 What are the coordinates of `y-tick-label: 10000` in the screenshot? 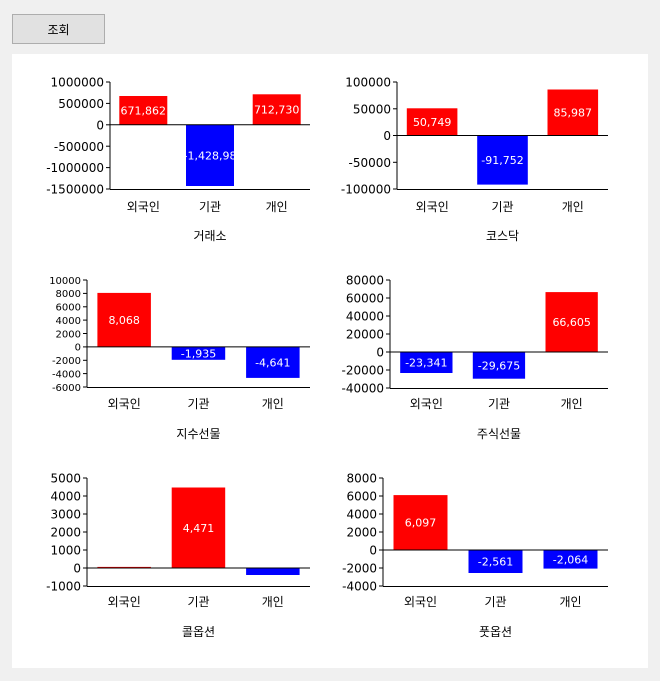 It's located at (65, 281).